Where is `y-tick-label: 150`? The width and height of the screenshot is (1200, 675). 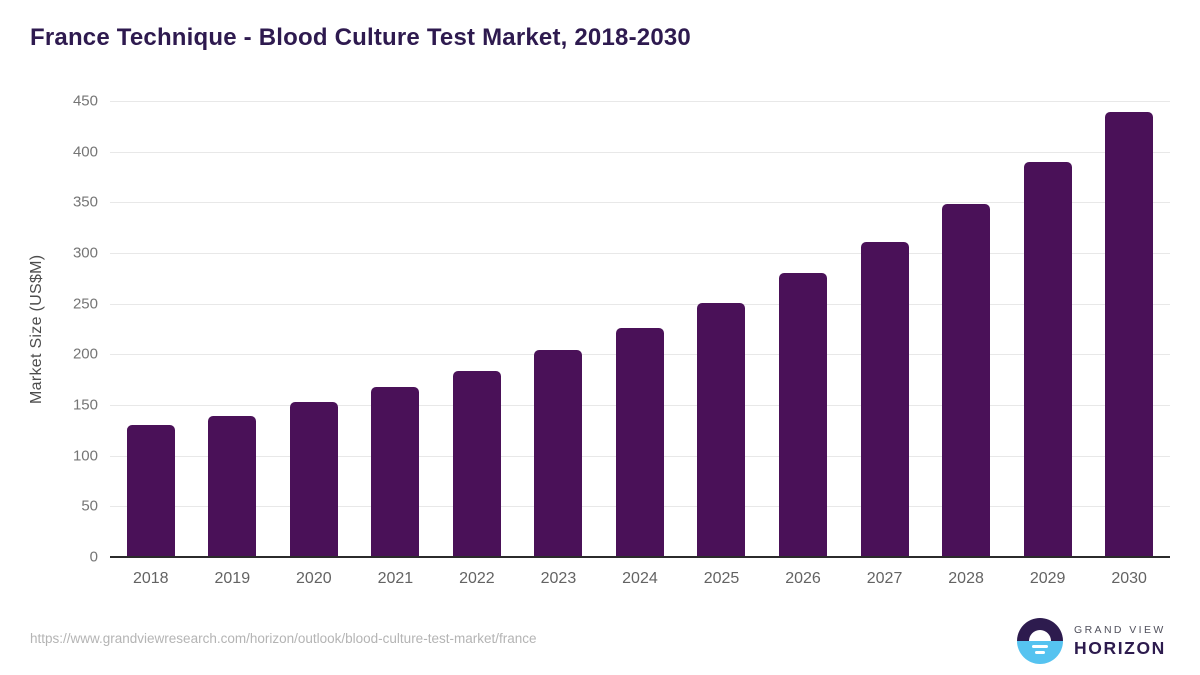
y-tick-label: 150 is located at coordinates (85, 405).